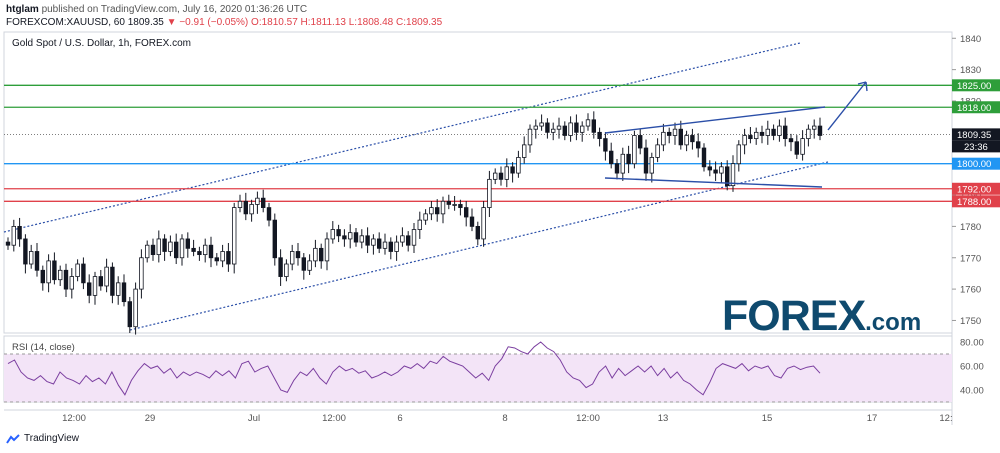 This screenshot has width=1000, height=453. I want to click on rsi-band, so click(478, 378).